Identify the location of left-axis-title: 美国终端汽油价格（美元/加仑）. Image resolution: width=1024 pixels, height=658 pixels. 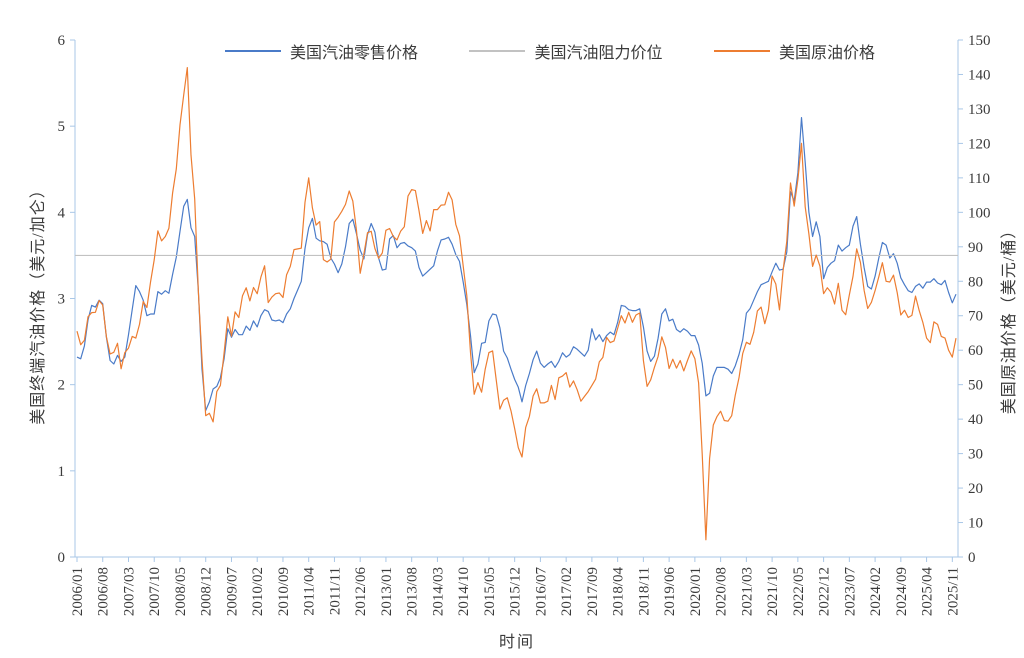
(38, 303).